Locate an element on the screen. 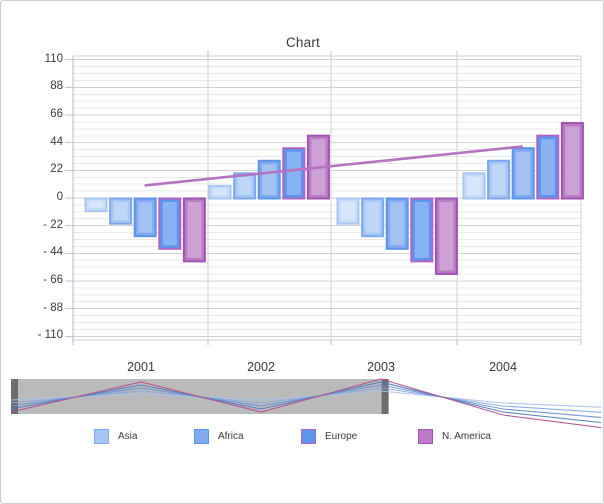 This screenshot has width=604, height=504. bar-africa-2004 is located at coordinates (523, 173).